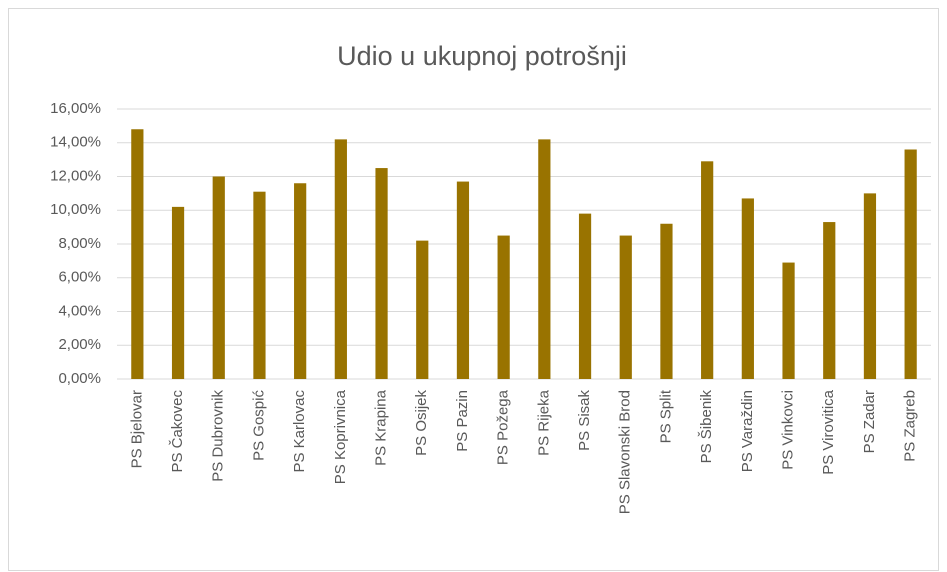  Describe the element at coordinates (79, 378) in the screenshot. I see `y-tick-label: 0,00%` at that location.